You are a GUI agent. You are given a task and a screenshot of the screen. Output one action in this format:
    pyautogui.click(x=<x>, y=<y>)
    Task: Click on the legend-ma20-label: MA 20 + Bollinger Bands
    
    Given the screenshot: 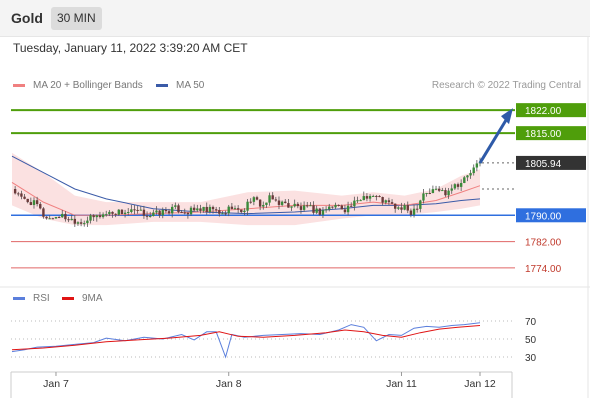 What is the action you would take?
    pyautogui.click(x=88, y=85)
    